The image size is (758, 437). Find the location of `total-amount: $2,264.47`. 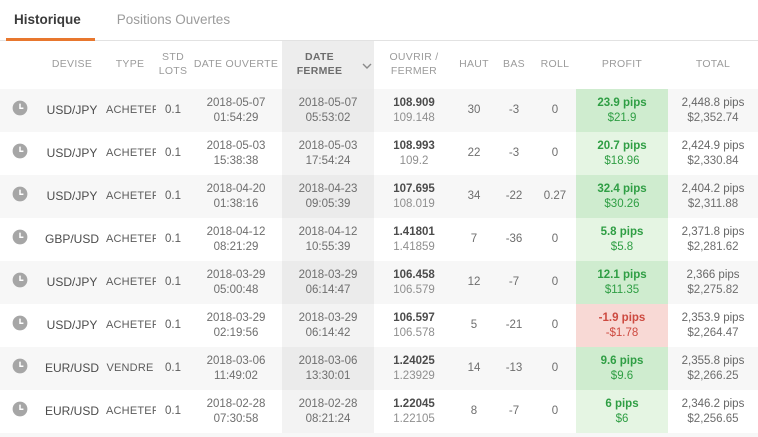

total-amount: $2,264.47 is located at coordinates (713, 332).